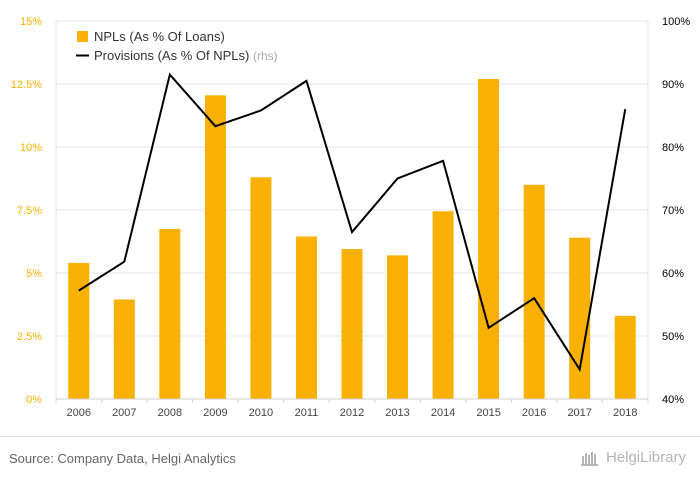 This screenshot has width=700, height=484. I want to click on brand-logo: HelgiLibrary, so click(633, 457).